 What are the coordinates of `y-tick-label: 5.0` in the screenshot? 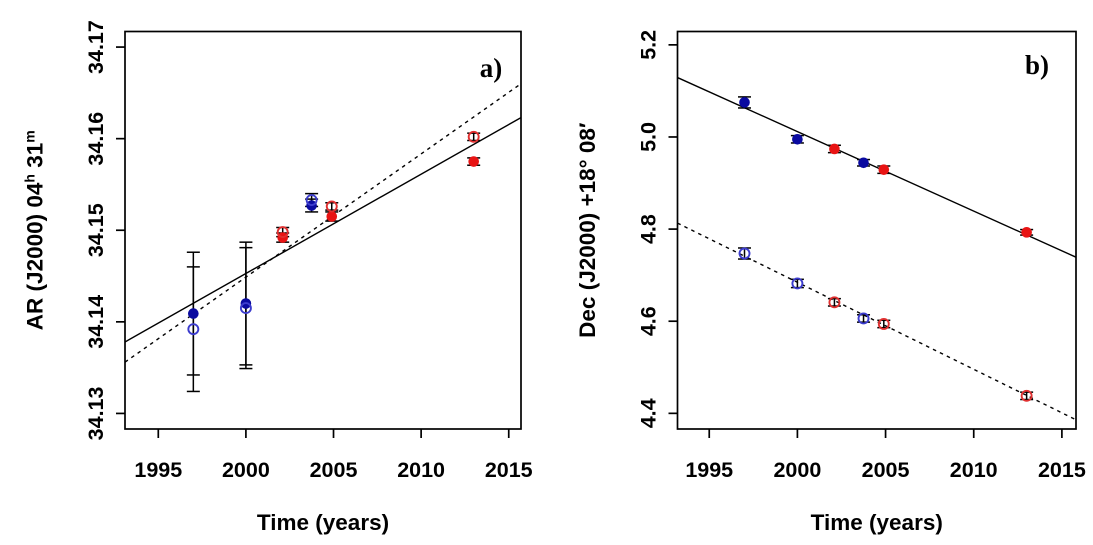 It's located at (649, 137).